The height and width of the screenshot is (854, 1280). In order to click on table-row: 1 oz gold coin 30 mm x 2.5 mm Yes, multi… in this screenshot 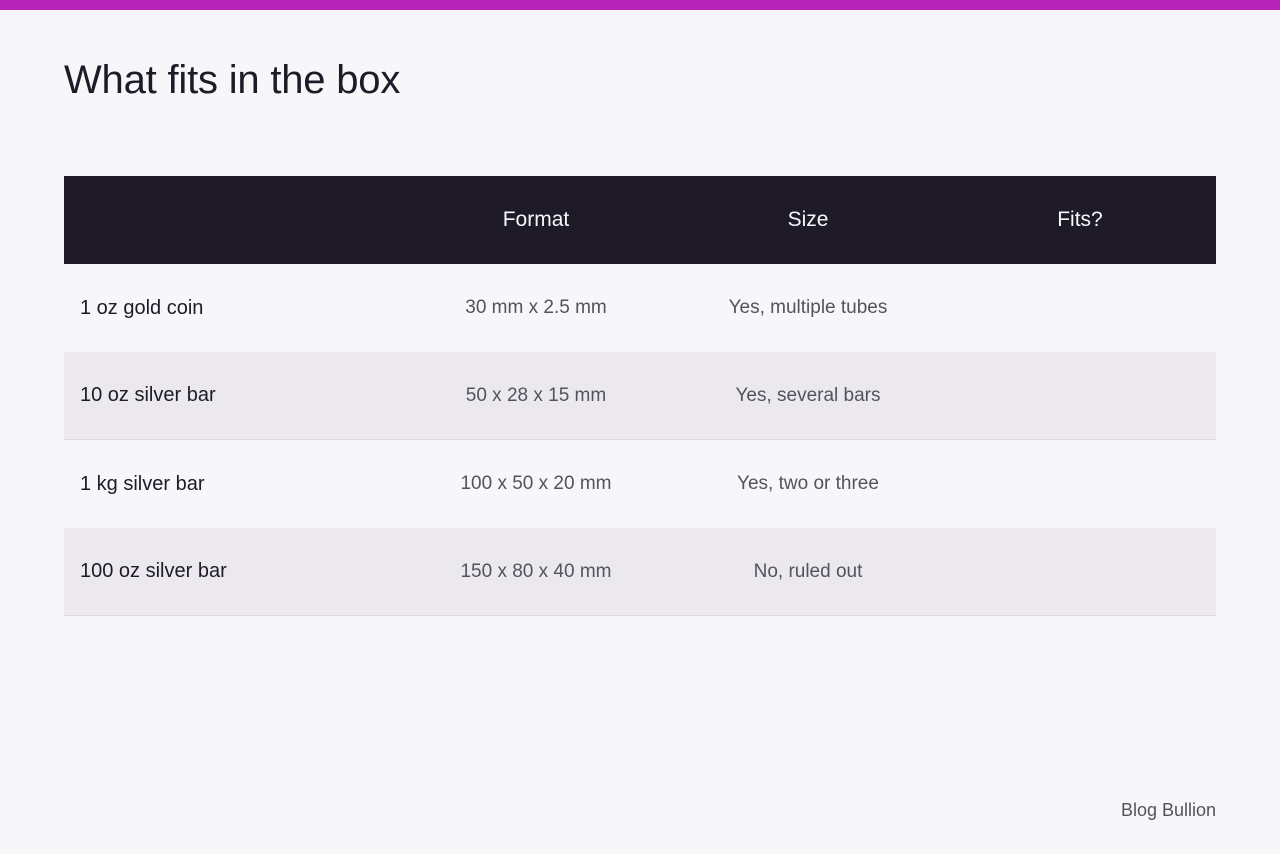, I will do `click(640, 308)`.